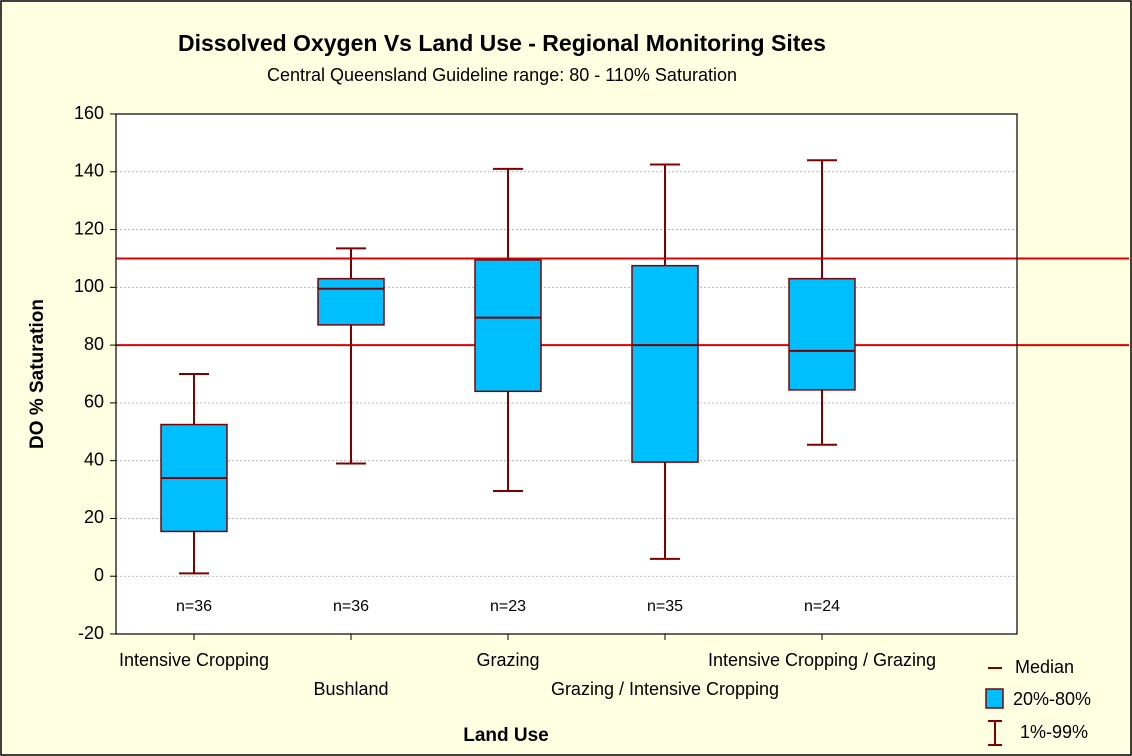 The width and height of the screenshot is (1132, 756). Describe the element at coordinates (91, 633) in the screenshot. I see `y-tick-label: -20` at that location.